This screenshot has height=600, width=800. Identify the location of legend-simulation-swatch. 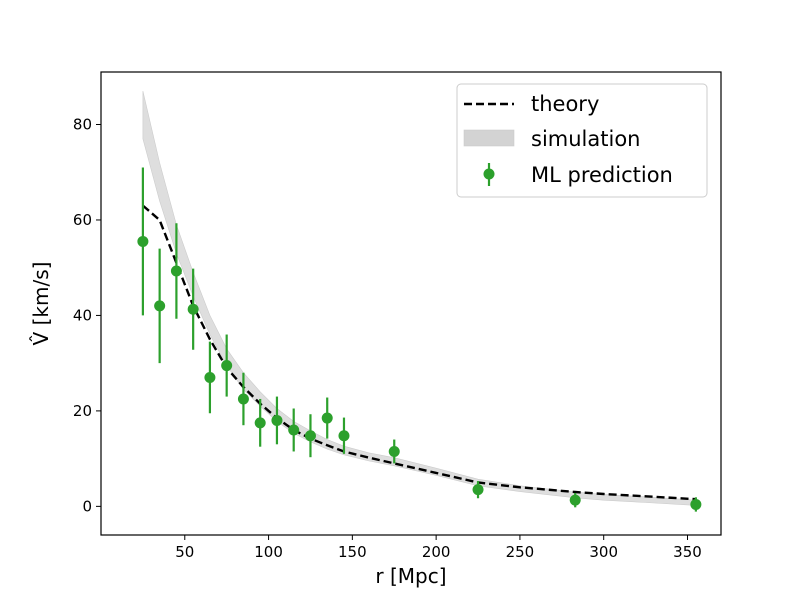
(489, 138).